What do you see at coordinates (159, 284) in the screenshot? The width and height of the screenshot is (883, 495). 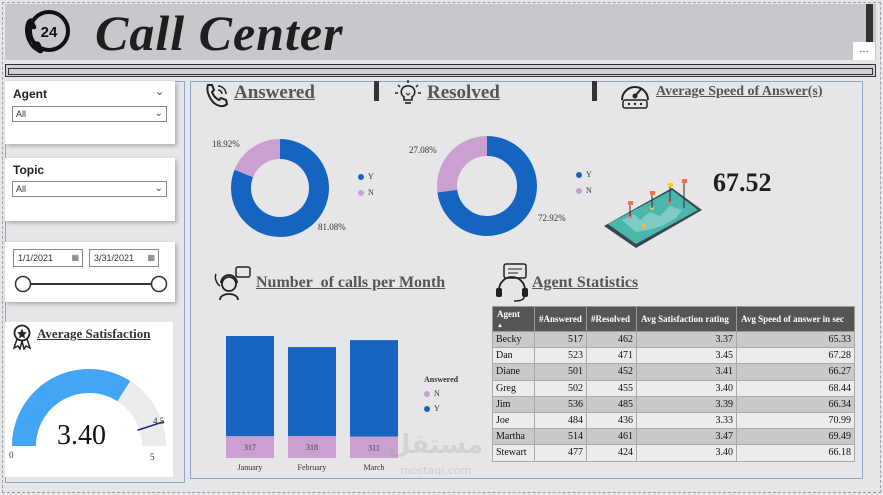 I see `slider-end-handle` at bounding box center [159, 284].